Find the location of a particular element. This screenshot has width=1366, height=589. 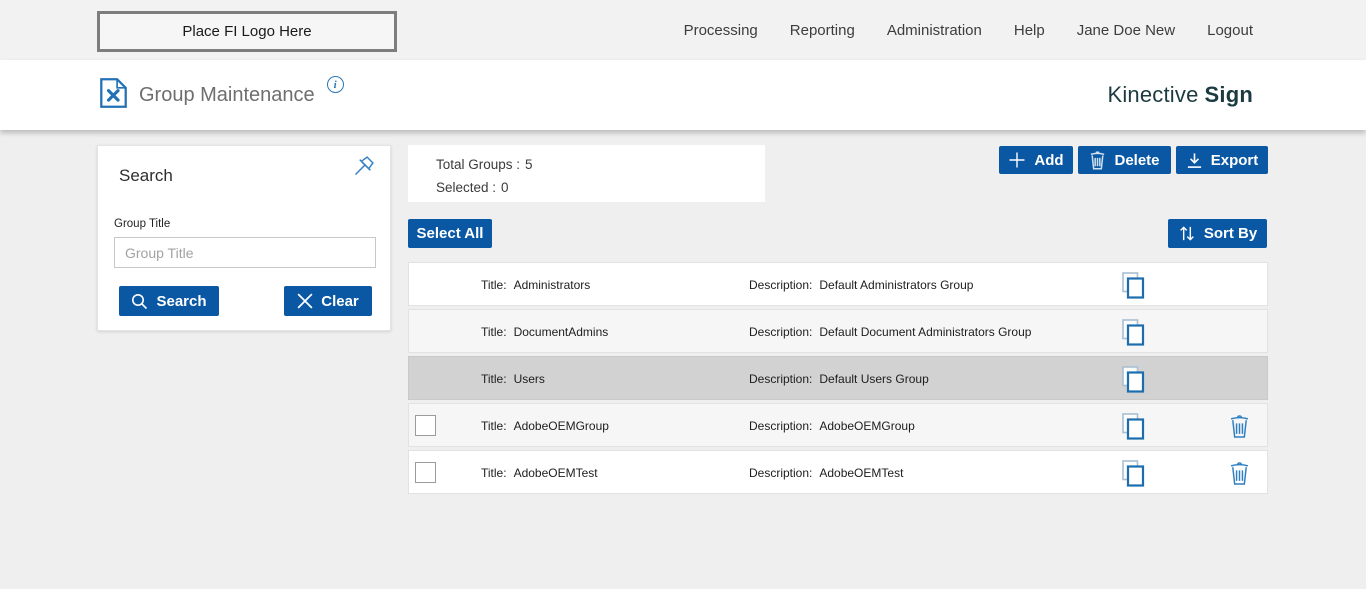

clear-button-label: Clear is located at coordinates (340, 301).